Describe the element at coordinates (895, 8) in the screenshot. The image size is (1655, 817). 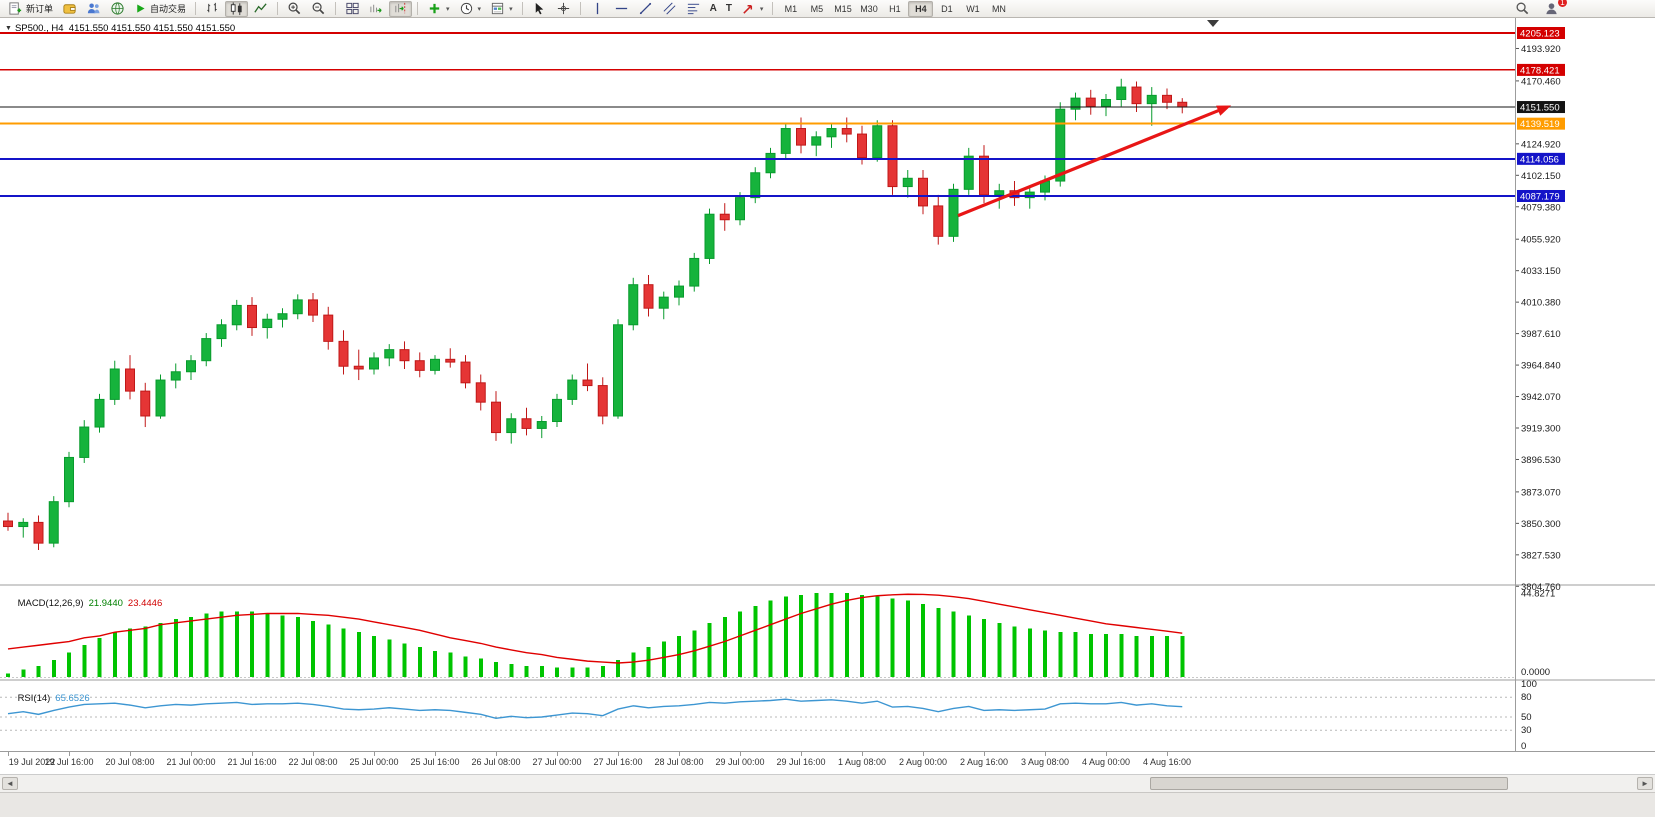
I see `timeframe-h1: H1` at that location.